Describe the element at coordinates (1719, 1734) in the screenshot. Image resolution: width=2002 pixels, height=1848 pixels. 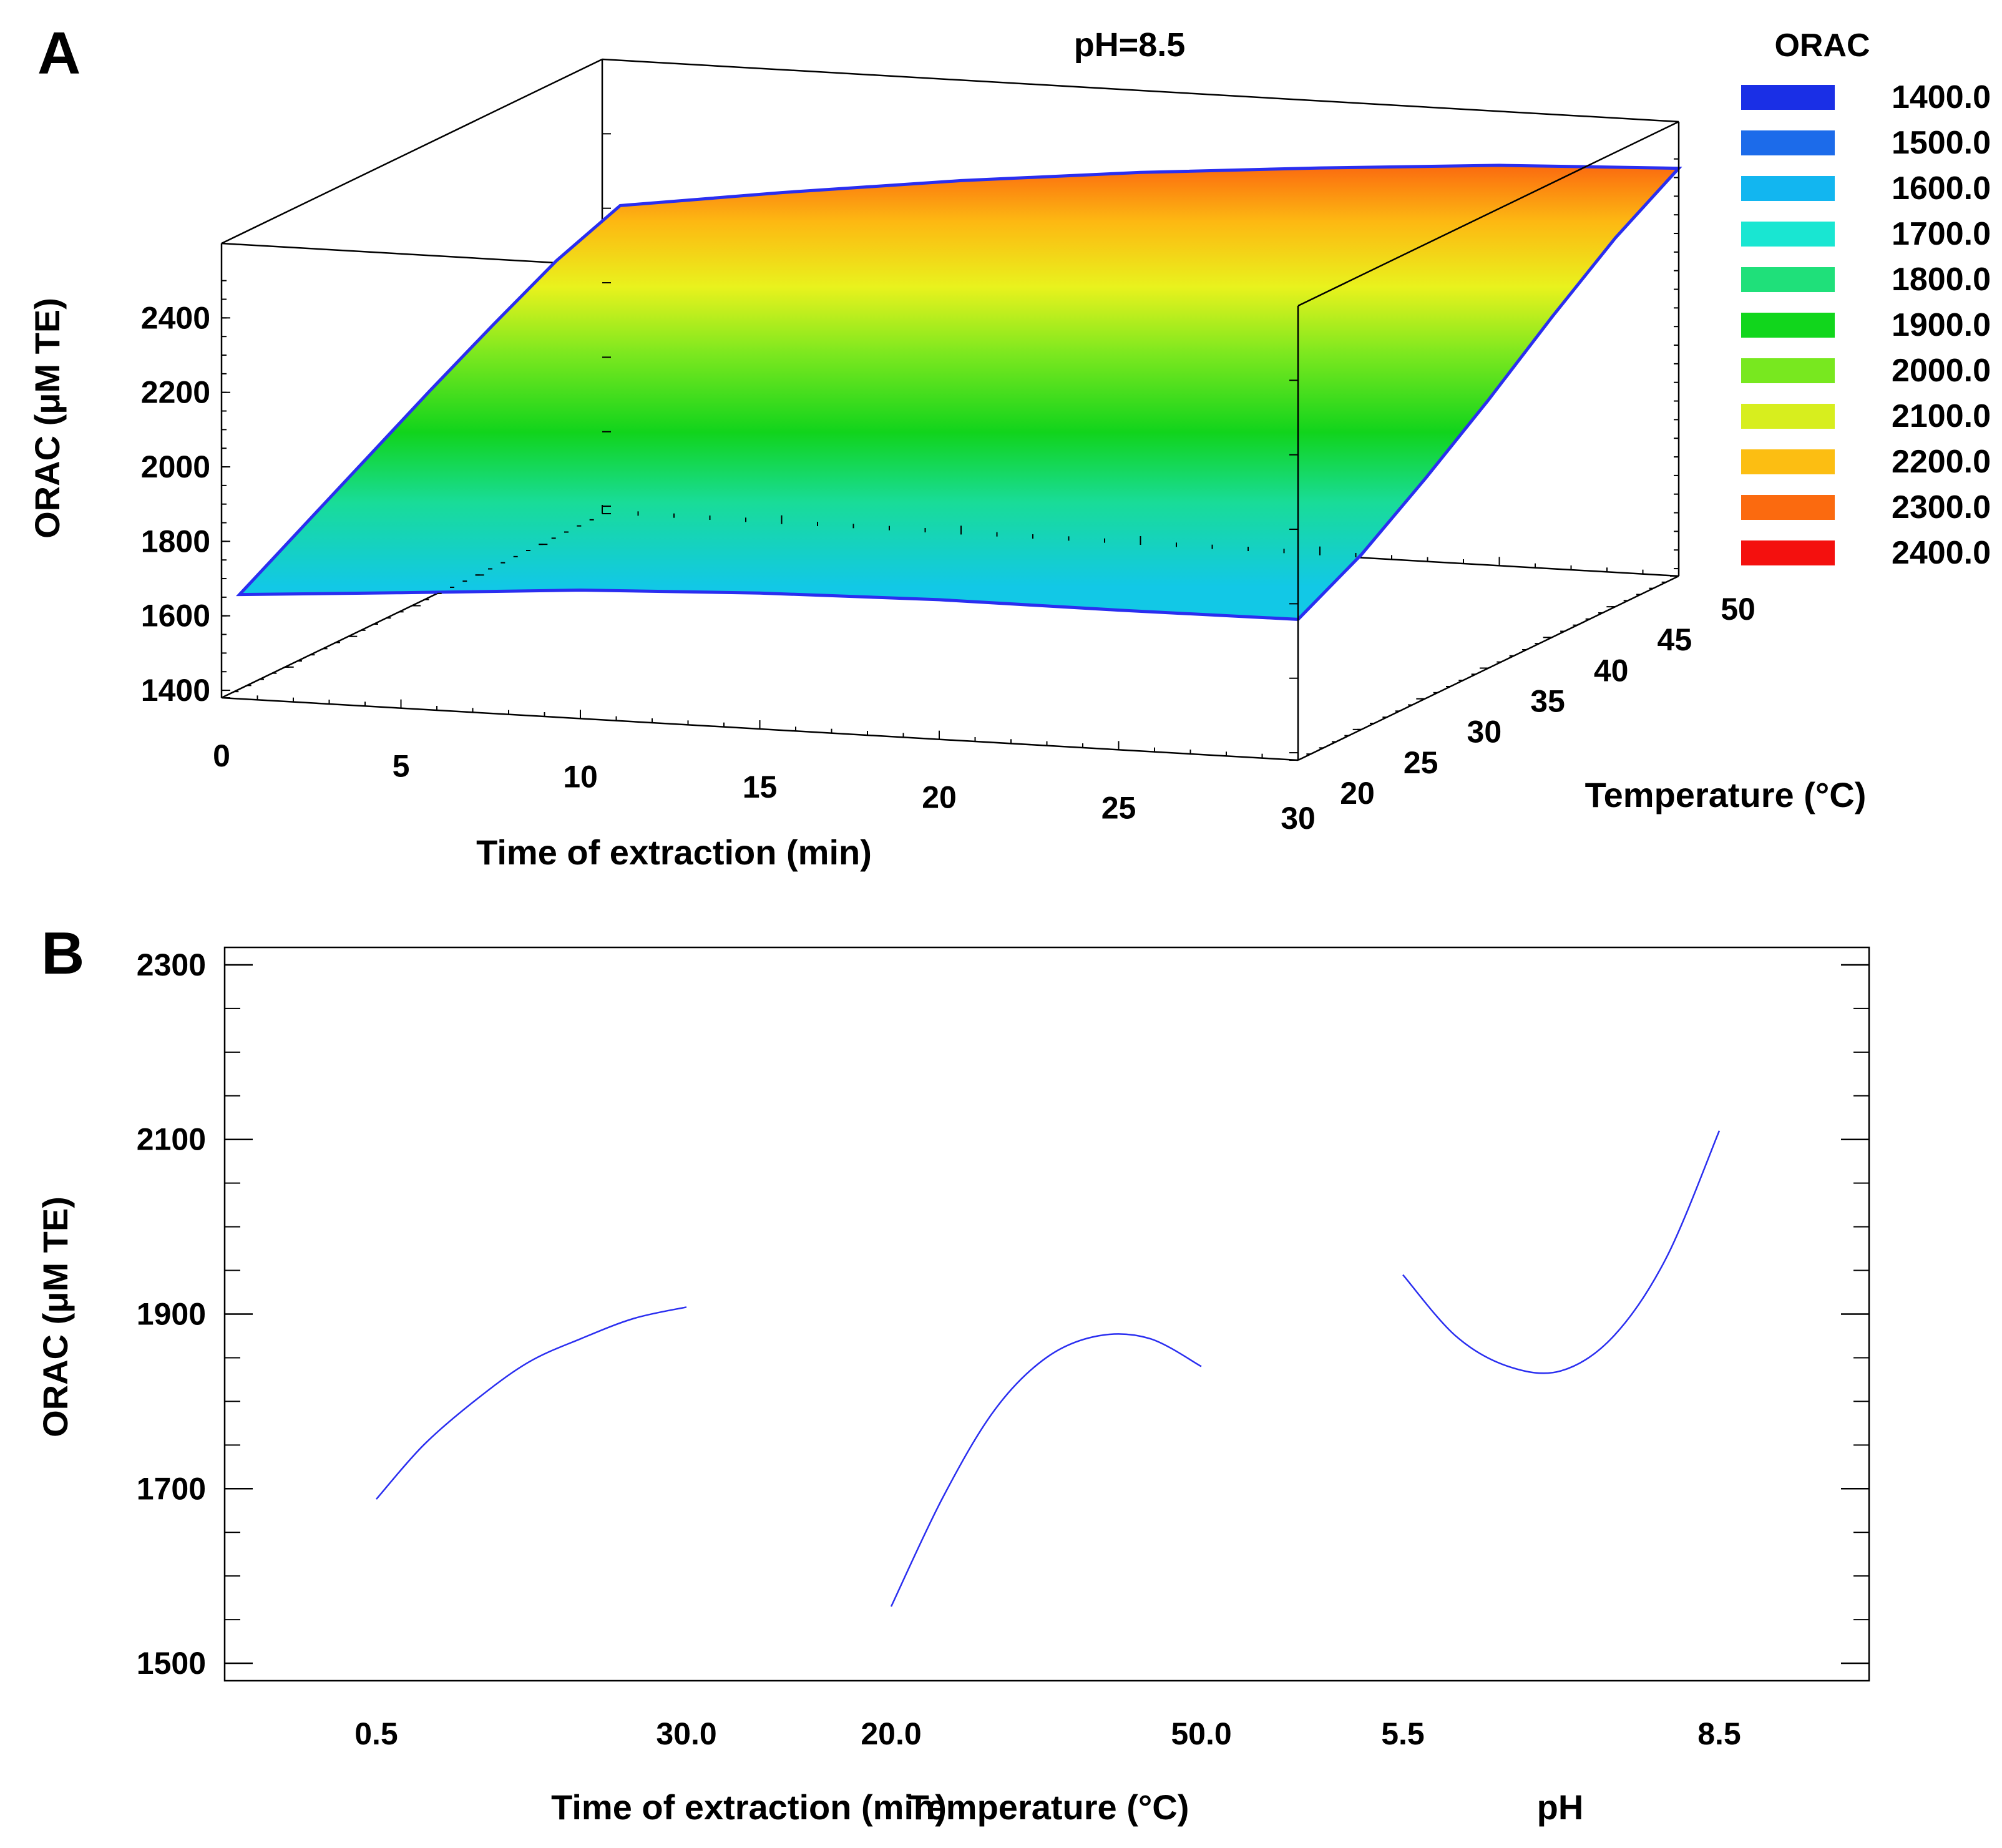
I see `x-tick-label: 8.5` at that location.